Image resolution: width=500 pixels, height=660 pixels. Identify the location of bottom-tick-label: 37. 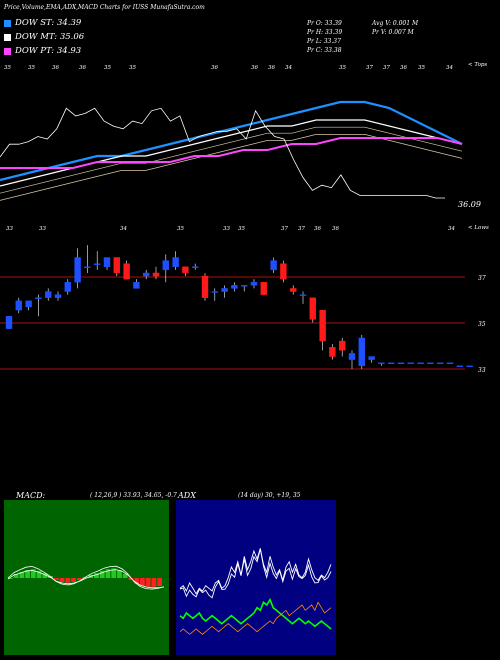
(284, 229).